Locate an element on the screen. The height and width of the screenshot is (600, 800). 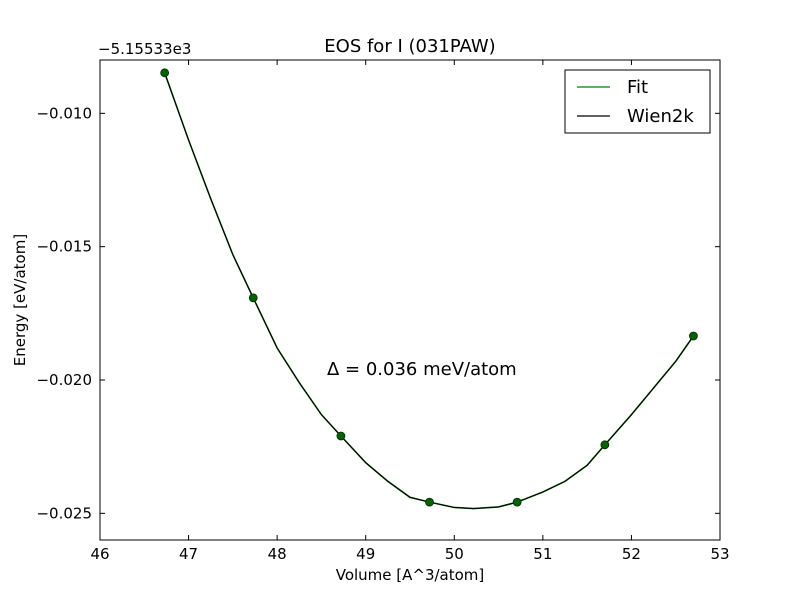
x-tick-label: 53 is located at coordinates (719, 554).